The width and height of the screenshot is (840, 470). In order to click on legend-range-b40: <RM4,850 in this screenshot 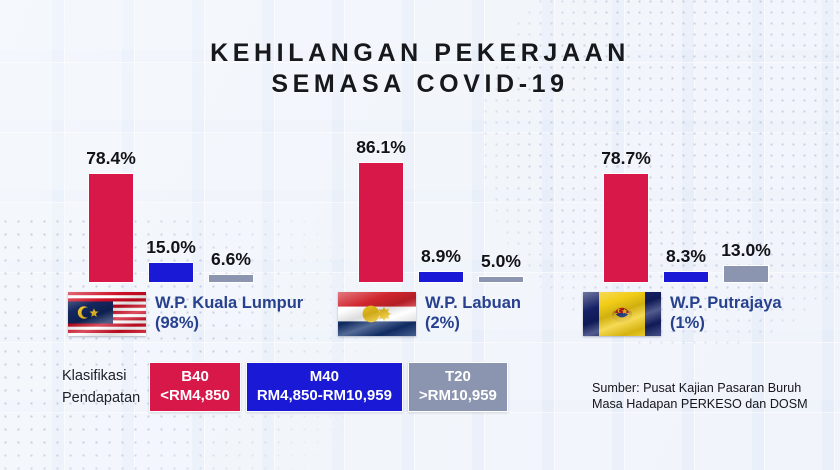, I will do `click(195, 395)`.